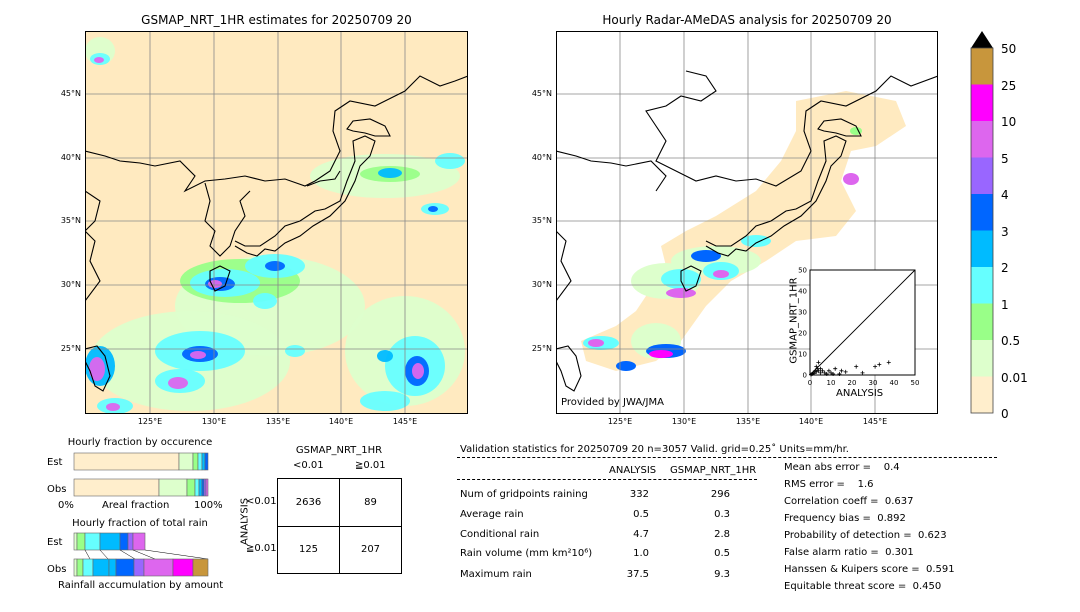 The height and width of the screenshot is (612, 1080). Describe the element at coordinates (308, 502) in the screenshot. I see `contingency-cell: 2636` at that location.